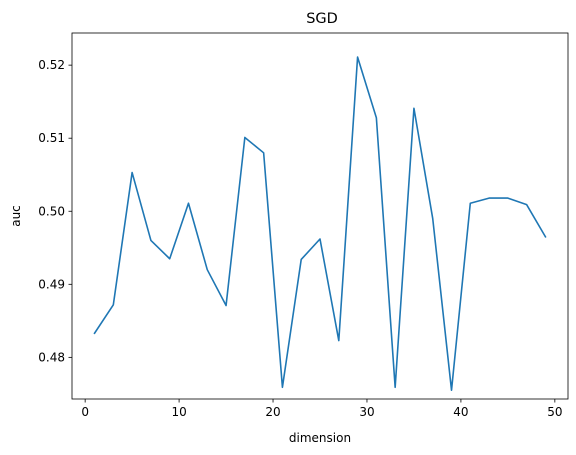 This screenshot has height=455, width=576. I want to click on y-tick-label: 0.51, so click(51, 138).